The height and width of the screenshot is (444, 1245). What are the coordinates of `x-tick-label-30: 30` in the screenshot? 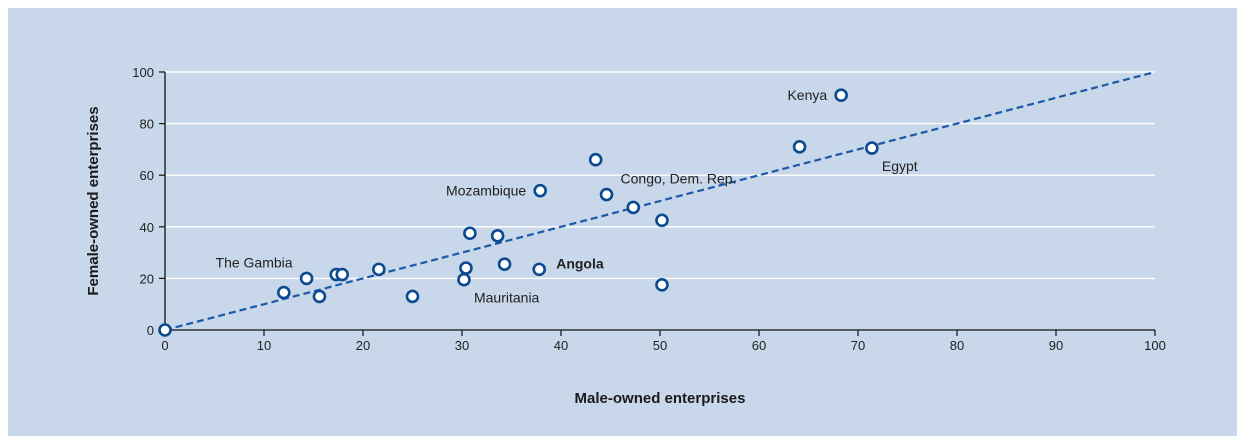 It's located at (462, 345).